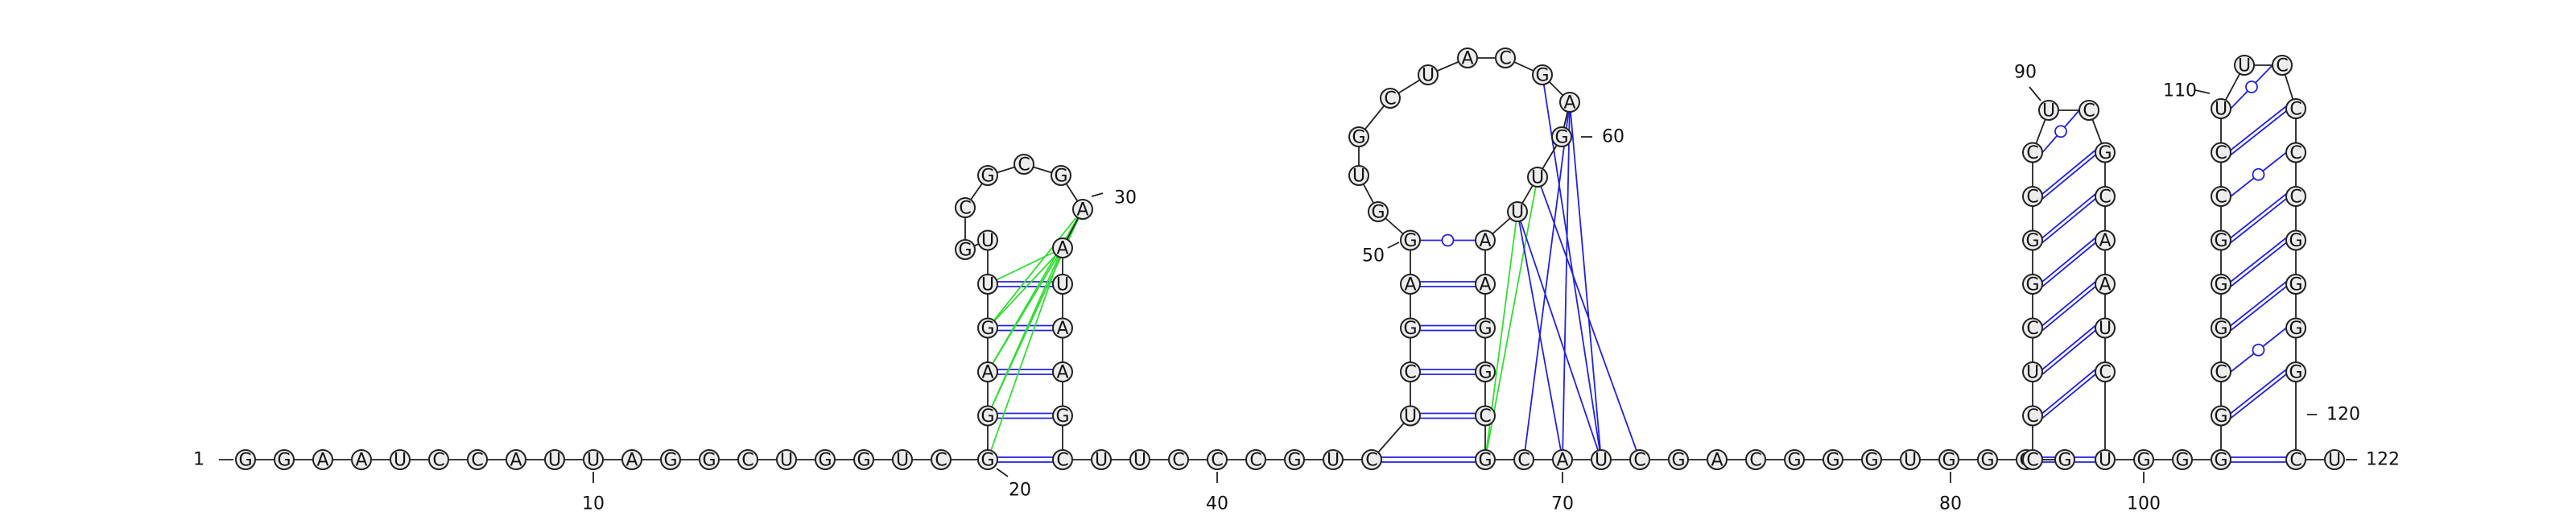 The width and height of the screenshot is (2576, 516). Describe the element at coordinates (2032, 284) in the screenshot. I see `nucleotide-88: G` at that location.